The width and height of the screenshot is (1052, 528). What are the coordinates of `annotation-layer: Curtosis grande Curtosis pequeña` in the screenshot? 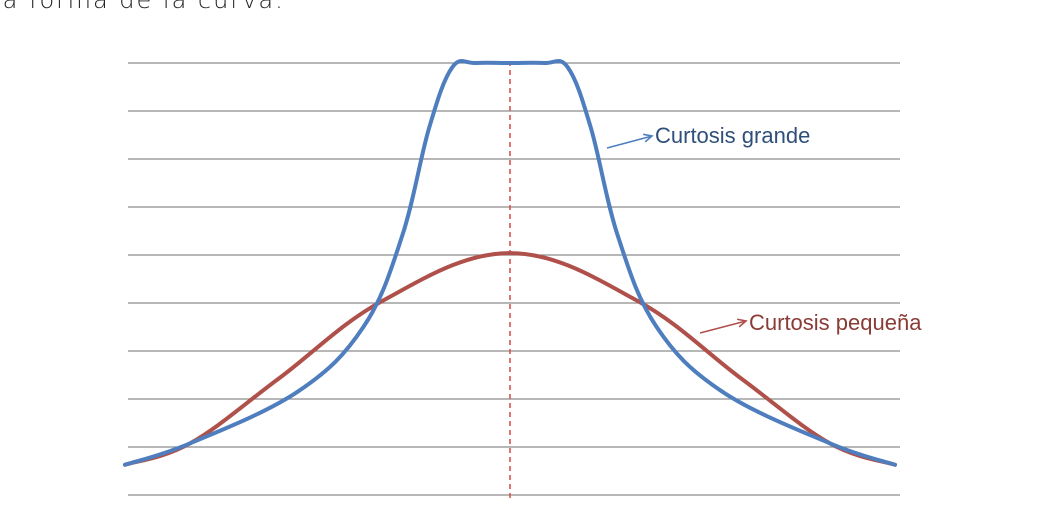 It's located at (764, 229).